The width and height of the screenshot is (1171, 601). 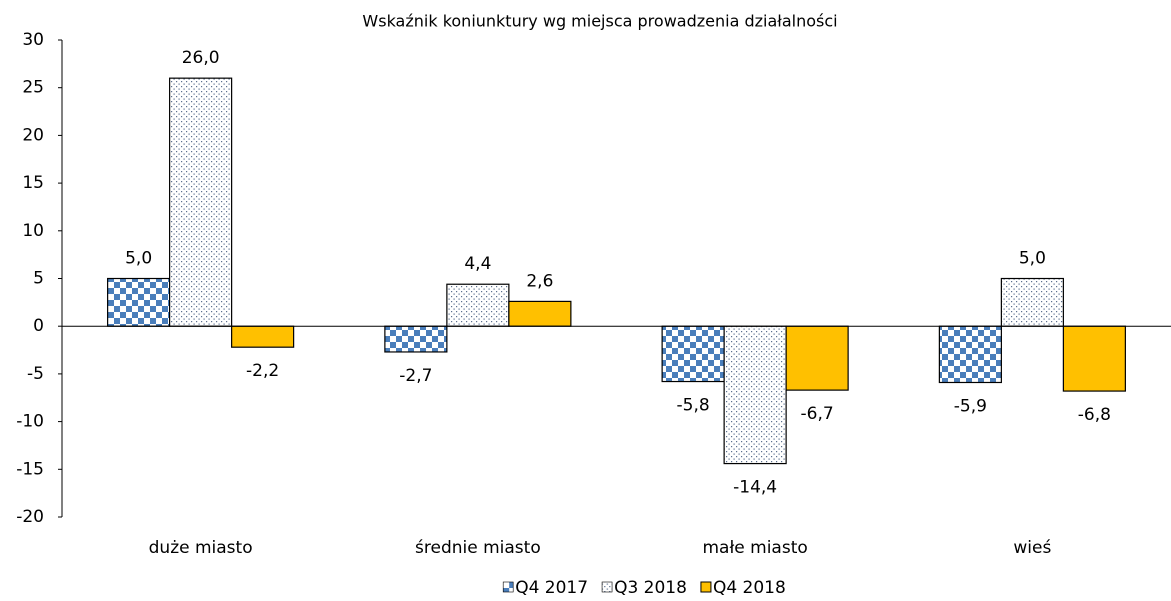 I want to click on data-label: -6,8, so click(x=1094, y=415).